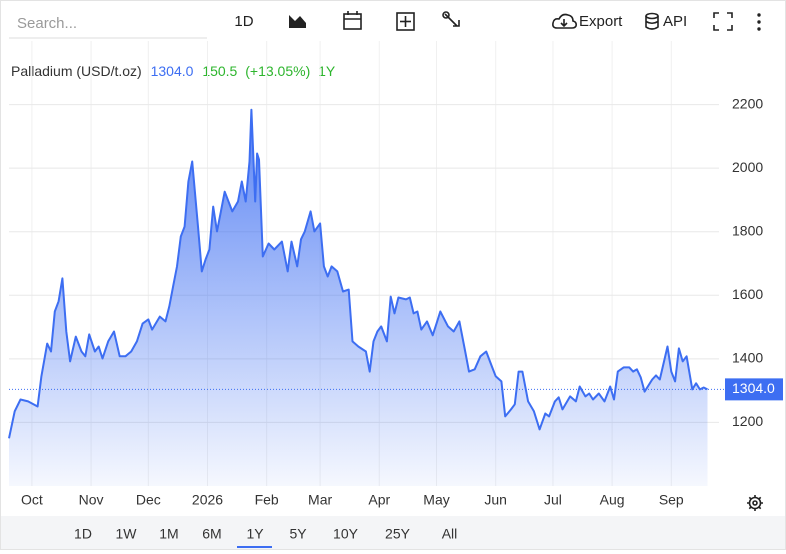 The height and width of the screenshot is (554, 786). What do you see at coordinates (277, 71) in the screenshot?
I see `legend-change-pct: (+13.05%)` at bounding box center [277, 71].